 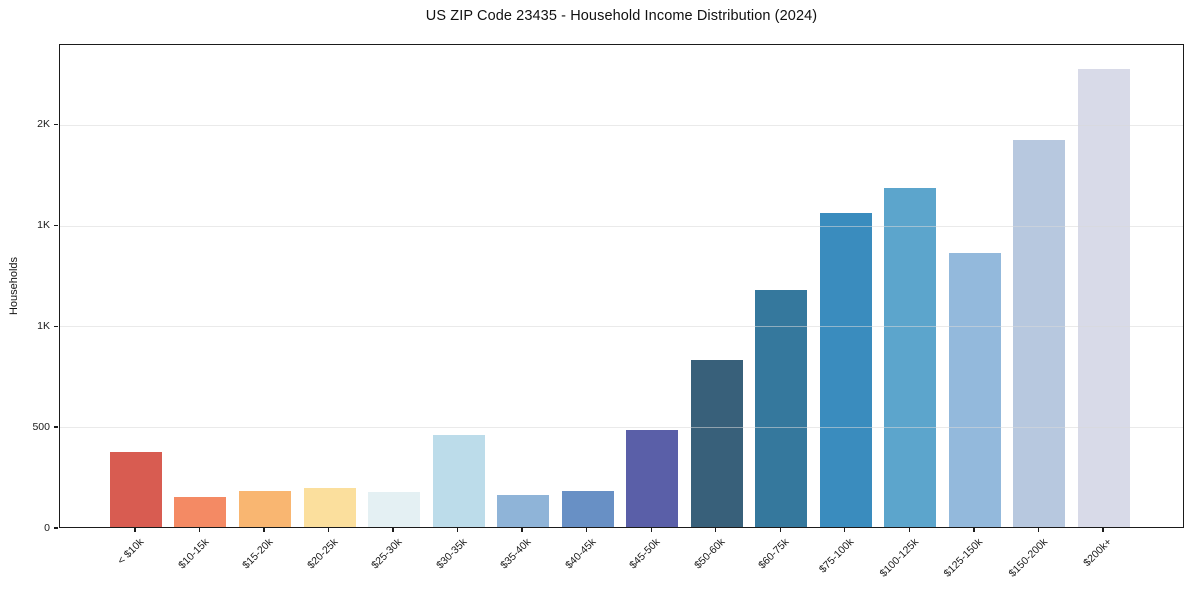 What do you see at coordinates (265, 509) in the screenshot?
I see `bar--15-20k` at bounding box center [265, 509].